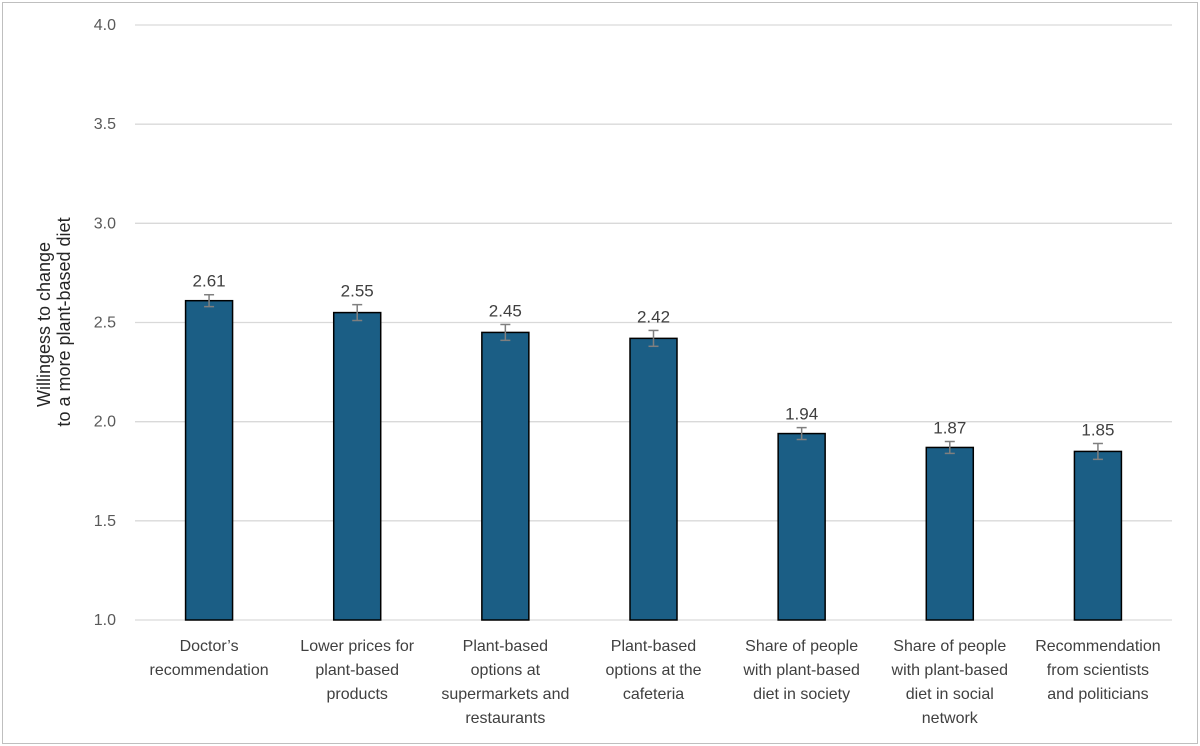  I want to click on value-label: 1.87, so click(949, 428).